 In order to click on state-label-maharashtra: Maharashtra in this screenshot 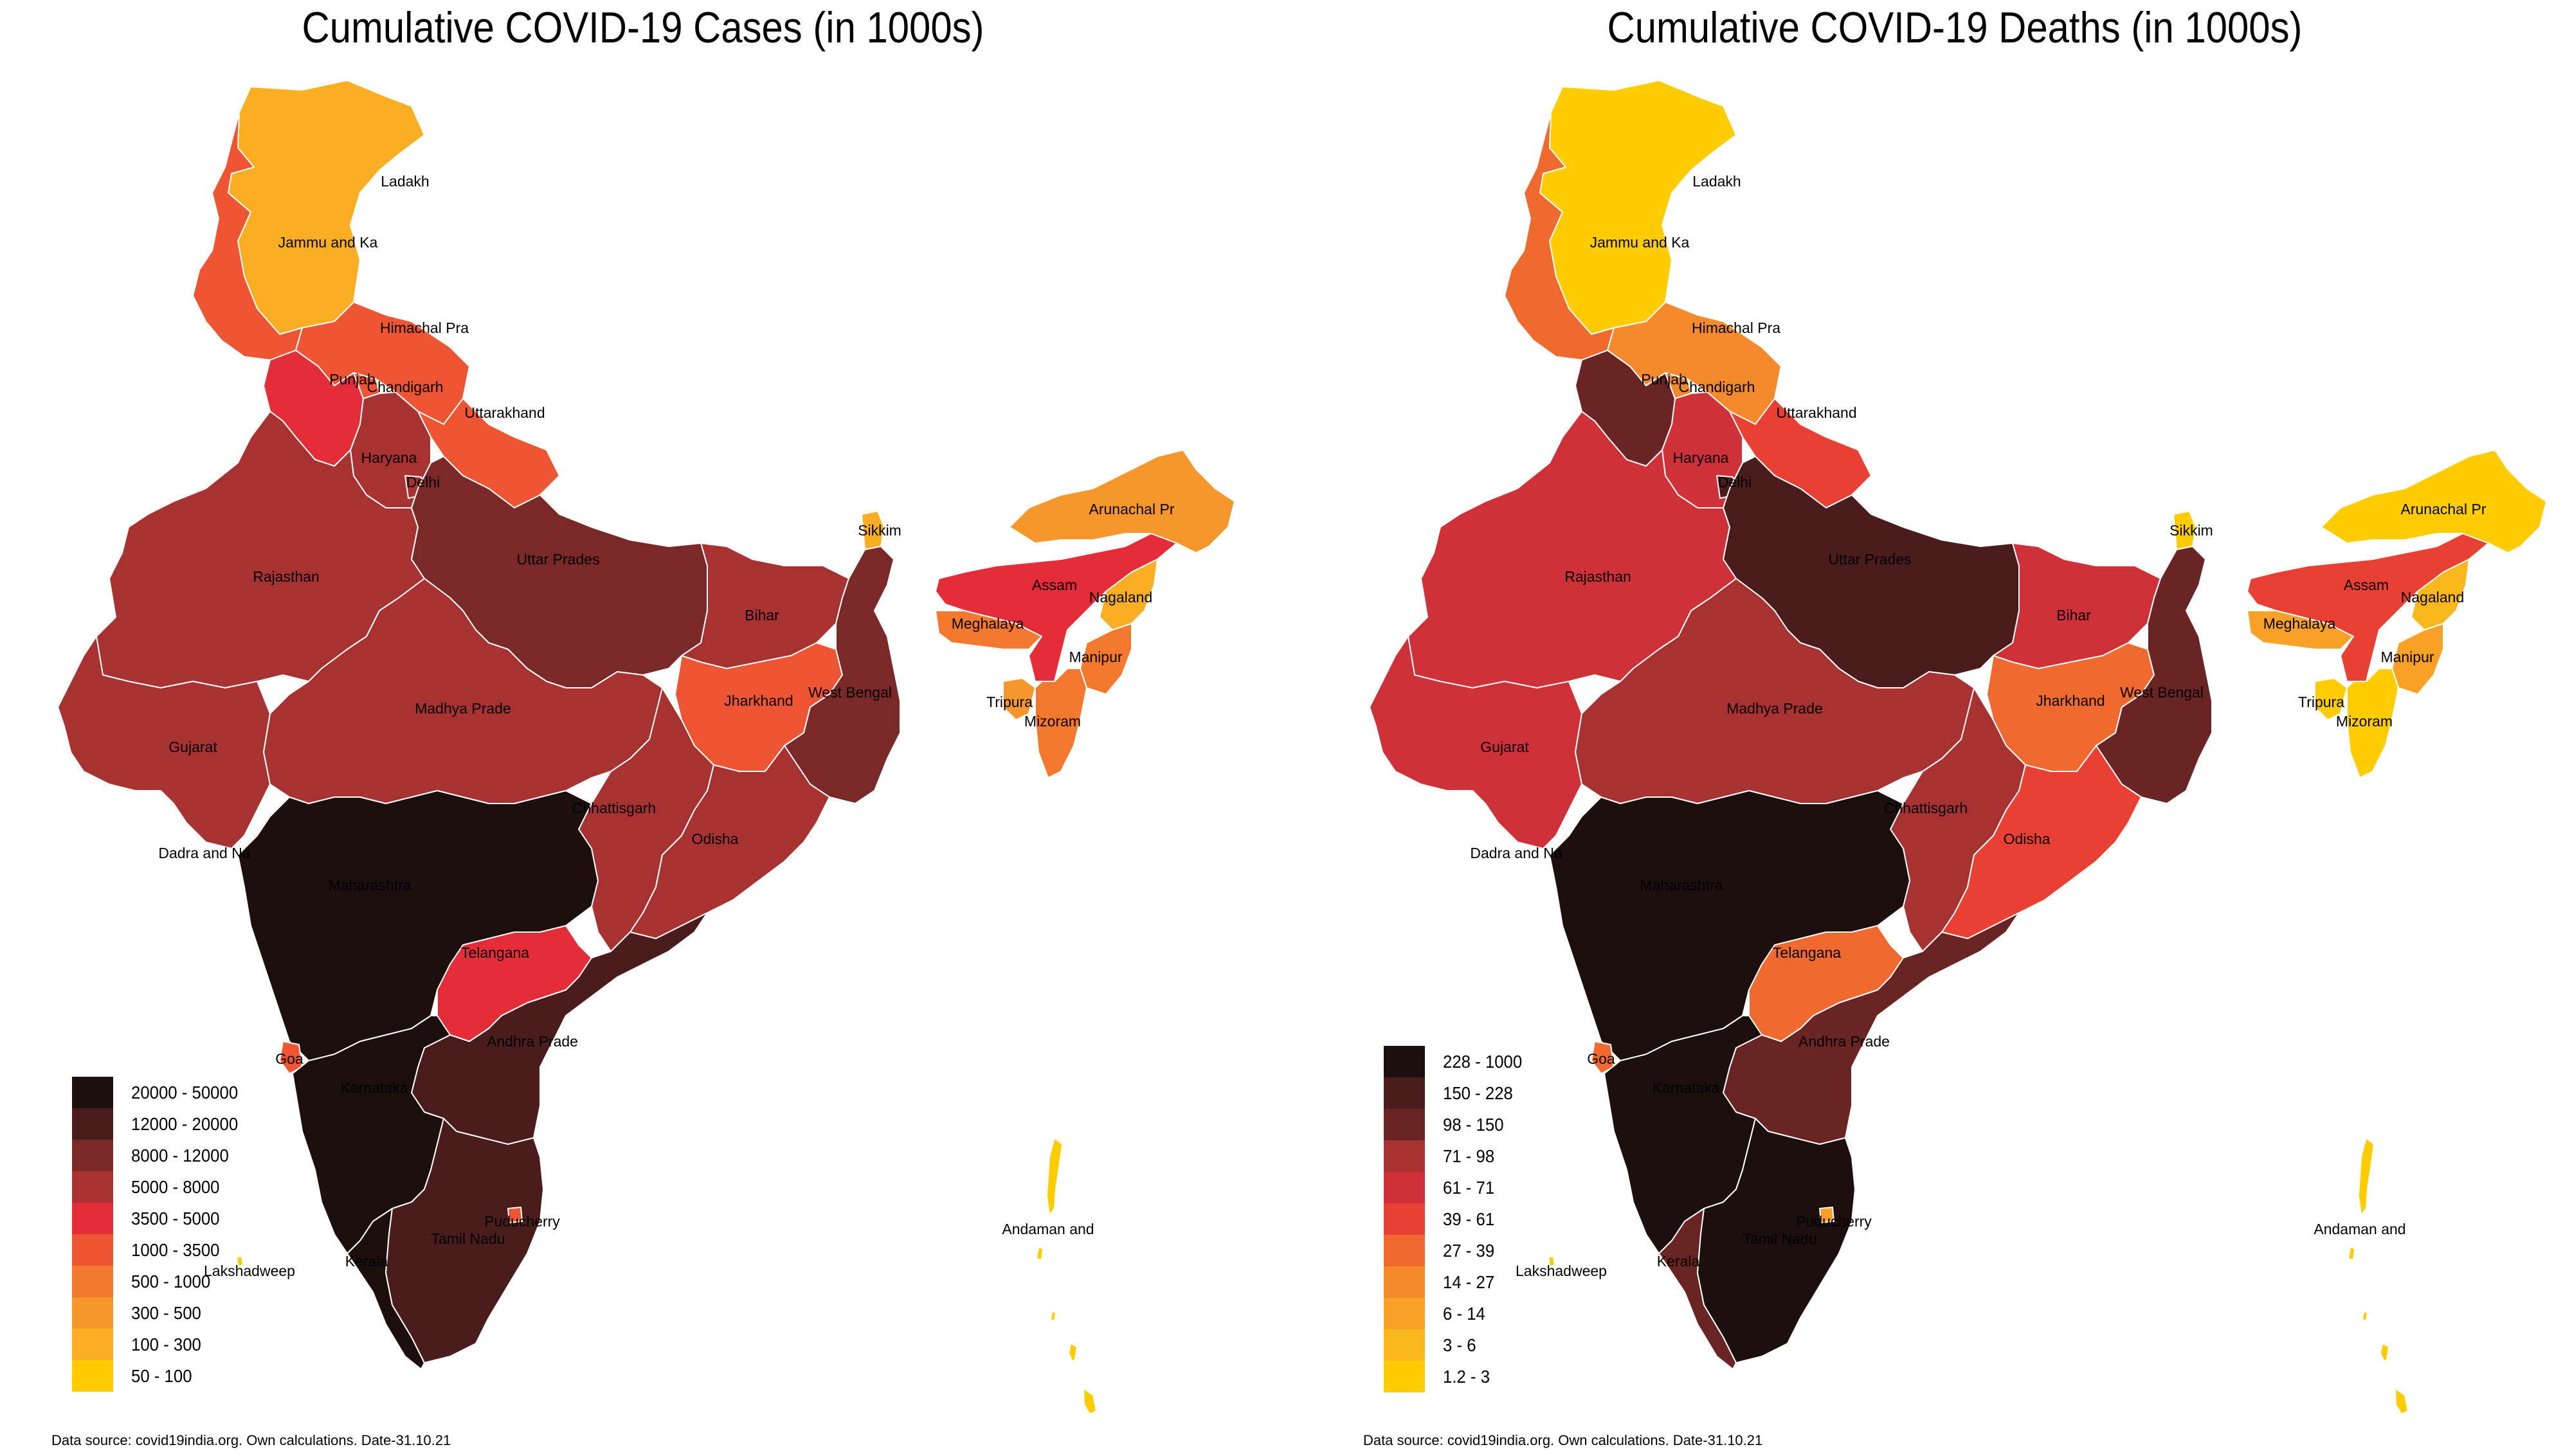, I will do `click(1681, 886)`.